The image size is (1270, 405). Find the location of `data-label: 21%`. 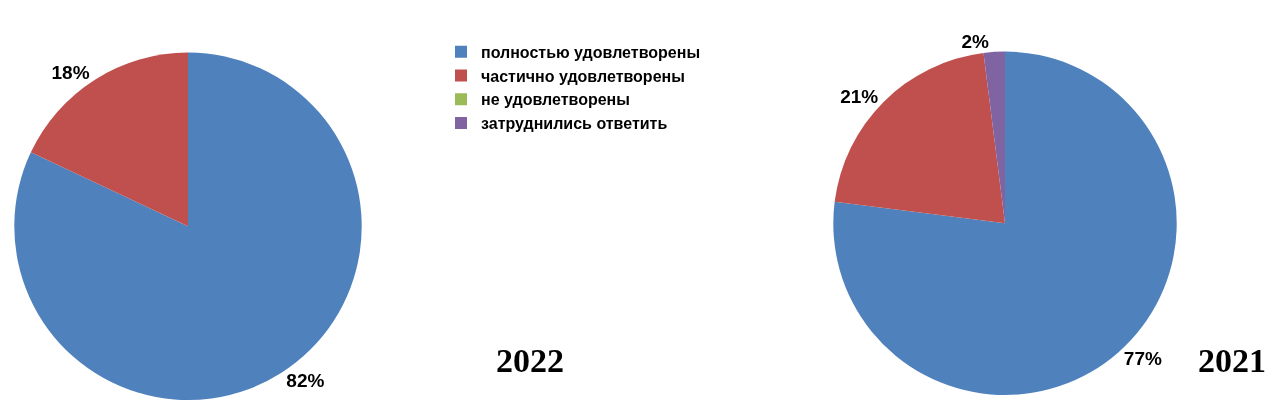

data-label: 21% is located at coordinates (859, 97).